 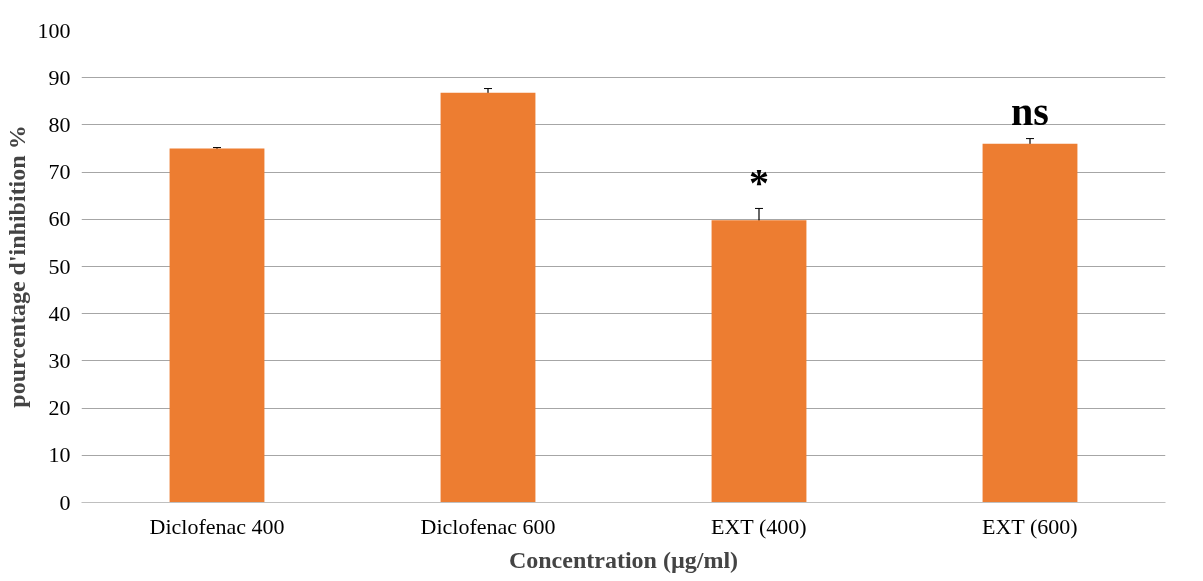 I want to click on y-tick-label: 60, so click(x=59, y=219).